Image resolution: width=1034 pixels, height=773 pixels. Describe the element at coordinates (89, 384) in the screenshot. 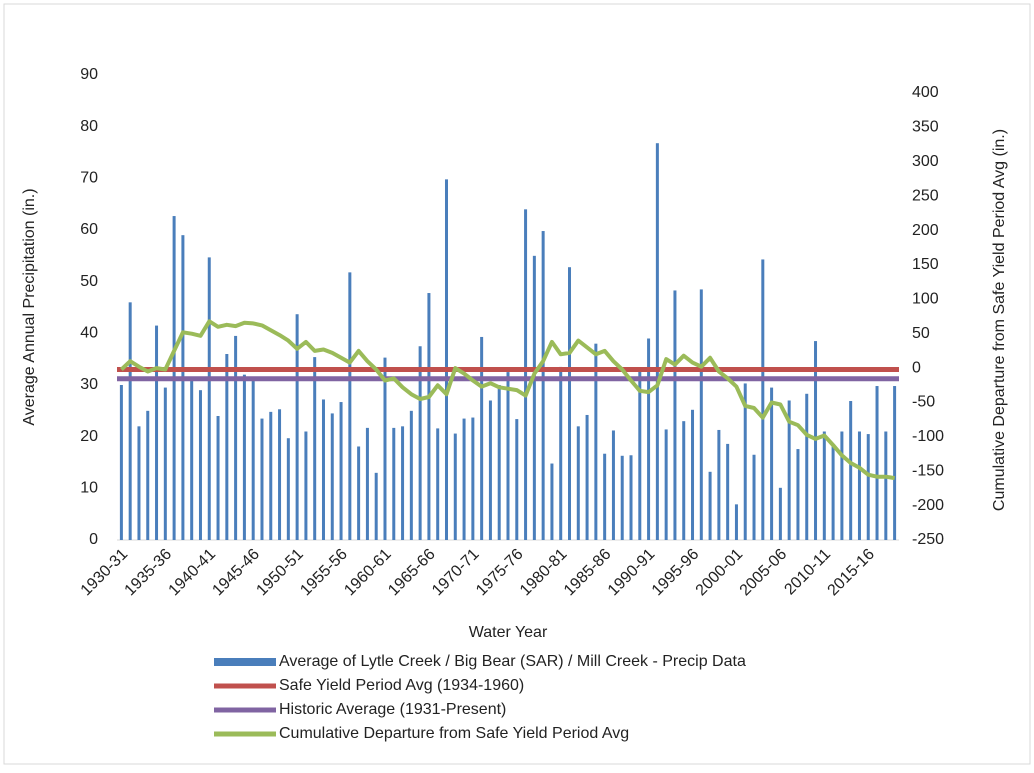

I see `y-tick-label: 30` at that location.